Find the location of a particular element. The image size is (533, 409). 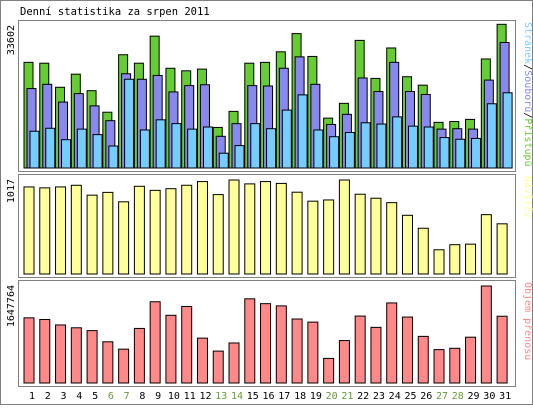

bar-hits-files-pages-Stránek-7 is located at coordinates (129, 123).